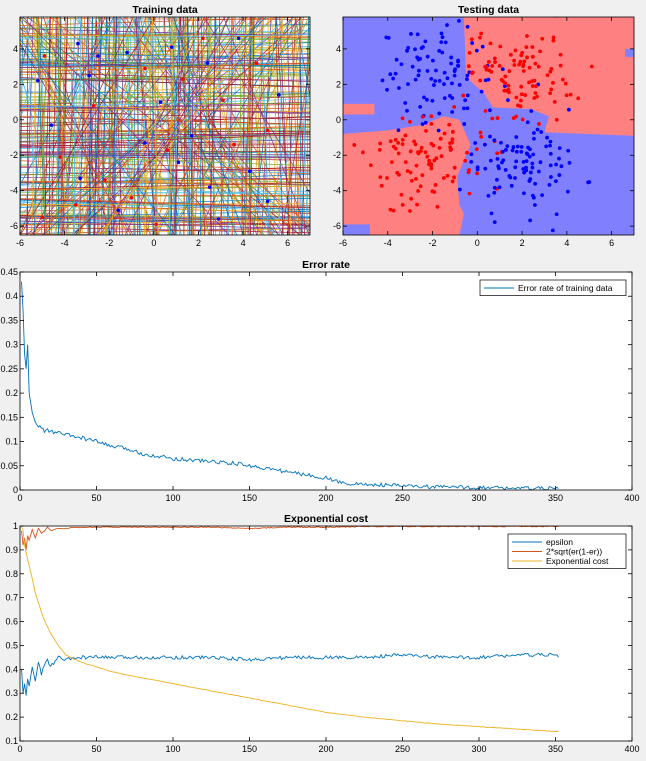  Describe the element at coordinates (574, 552) in the screenshot. I see `legend-label: 2*sqrt(er(1-er))` at that location.